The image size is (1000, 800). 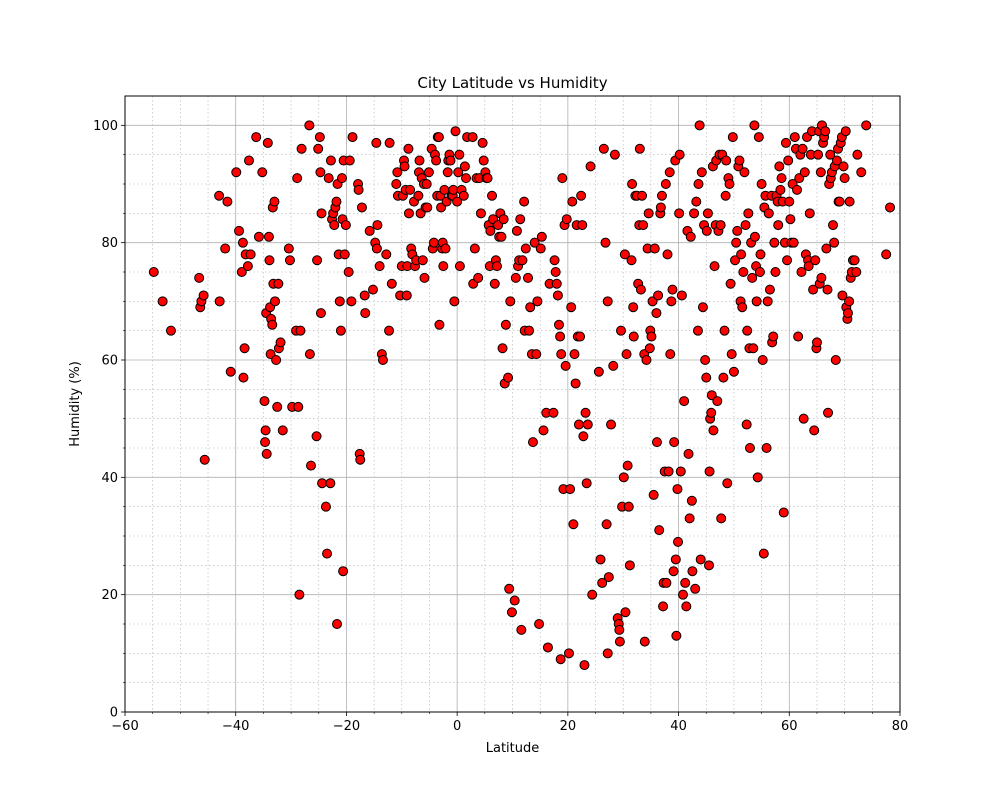 I want to click on x-tick-label: 80, so click(x=900, y=726).